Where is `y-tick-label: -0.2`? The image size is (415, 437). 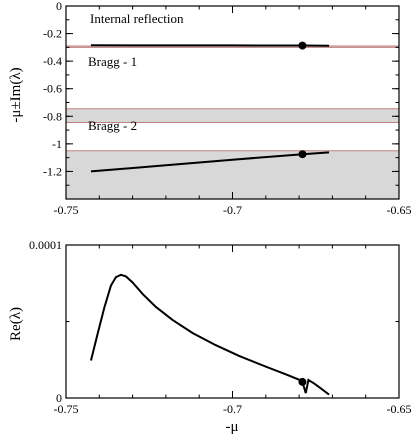
y-tick-label: -0.2 is located at coordinates (52, 34).